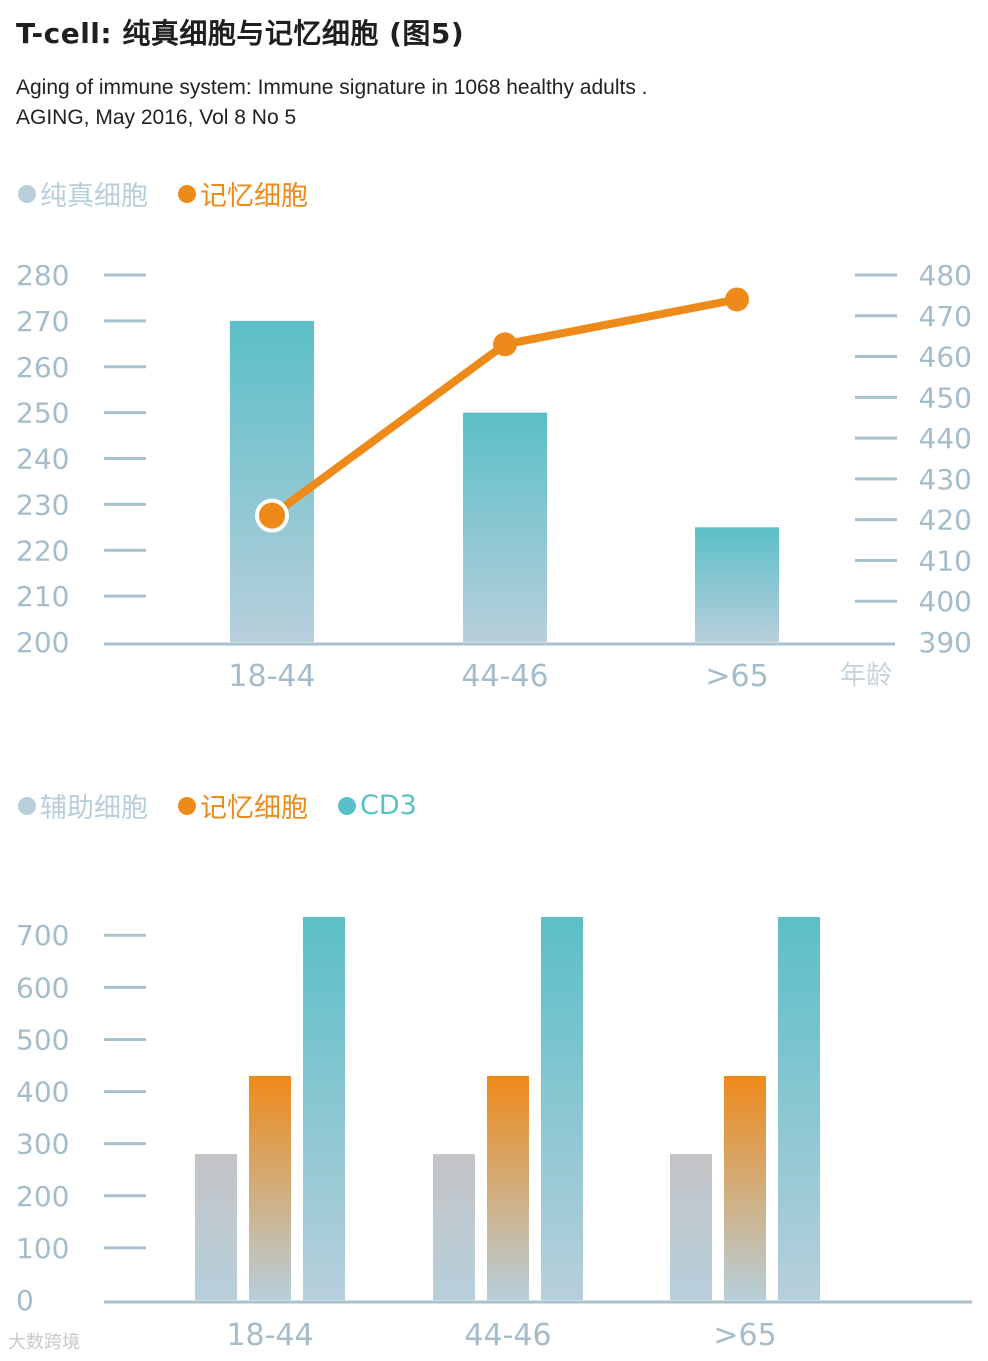 The image size is (988, 1361). Describe the element at coordinates (945, 438) in the screenshot. I see `y-right-tick-label: 440` at that location.